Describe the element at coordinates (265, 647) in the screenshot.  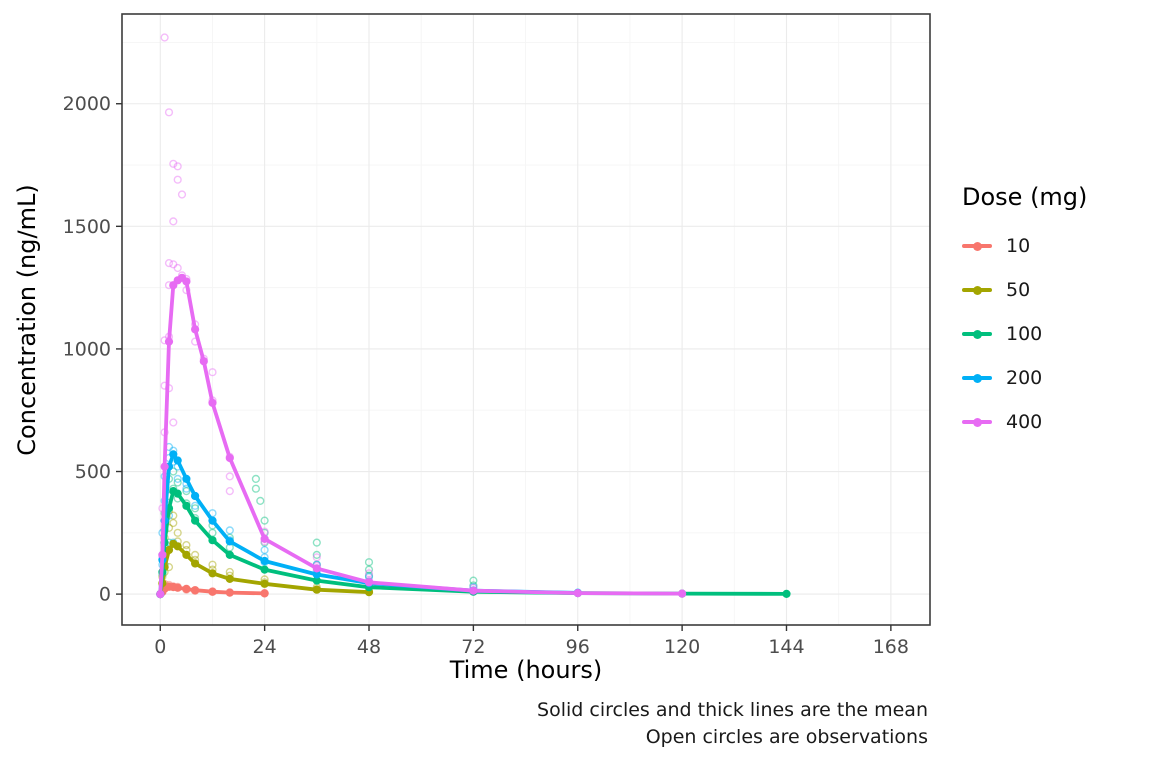
I see `svg-text: 24` at that location.